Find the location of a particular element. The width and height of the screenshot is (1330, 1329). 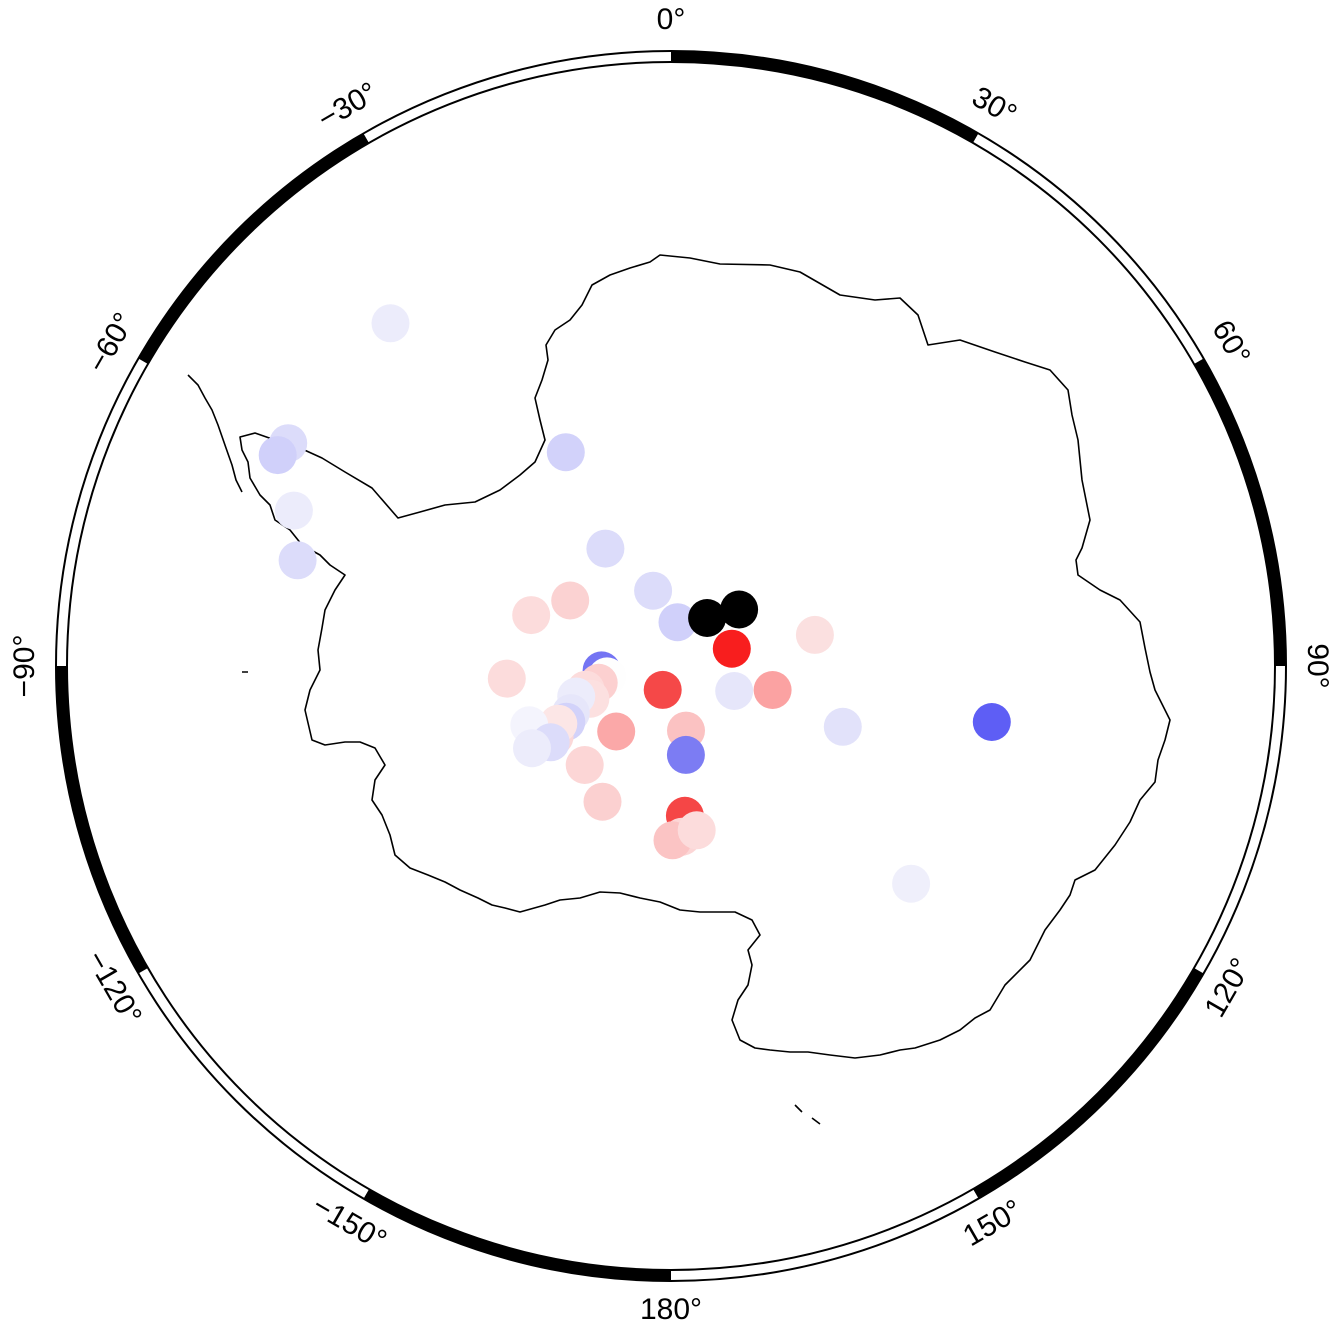

longitude-label: 180° is located at coordinates (671, 1309).